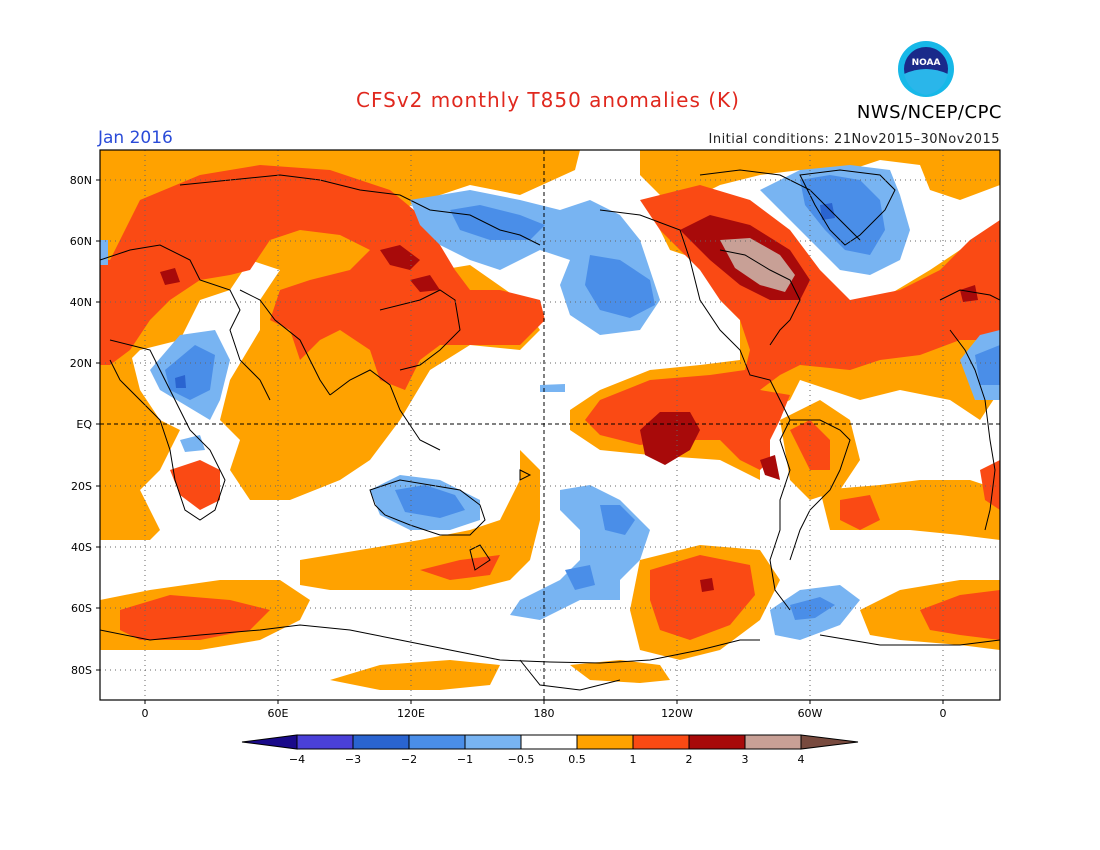  What do you see at coordinates (829, 742) in the screenshot?
I see `colorbar-high-arrow` at bounding box center [829, 742].